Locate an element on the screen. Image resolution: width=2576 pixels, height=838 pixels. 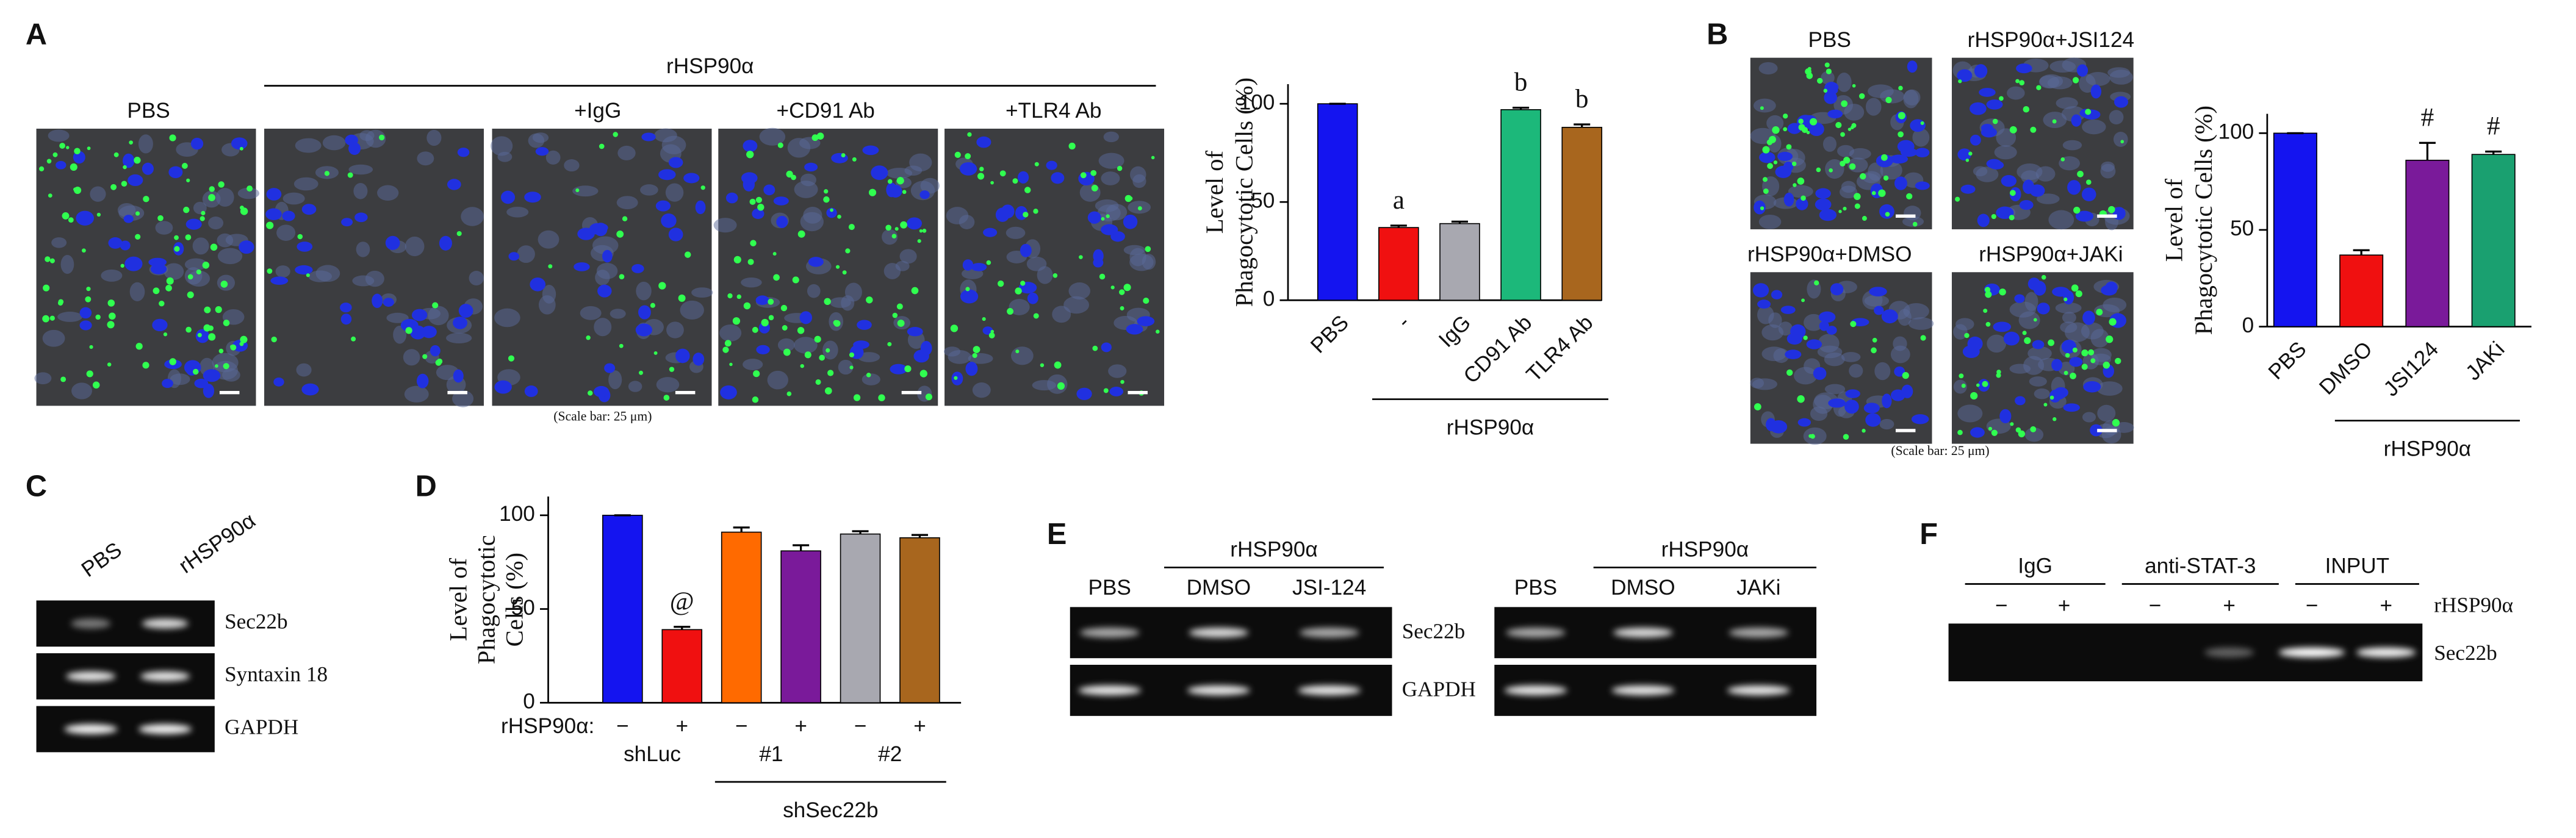
image-label: rHSP90α+JSI124 is located at coordinates (2051, 40).